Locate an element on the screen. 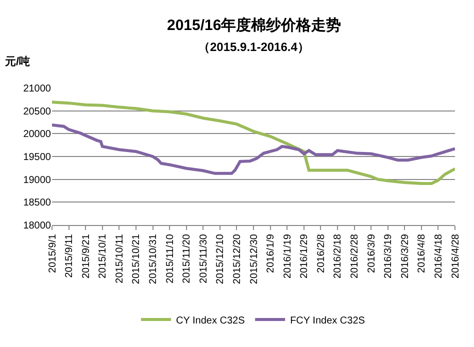 Image resolution: width=474 pixels, height=347 pixels. x-tick-label: 2015/11/30 is located at coordinates (204, 259).